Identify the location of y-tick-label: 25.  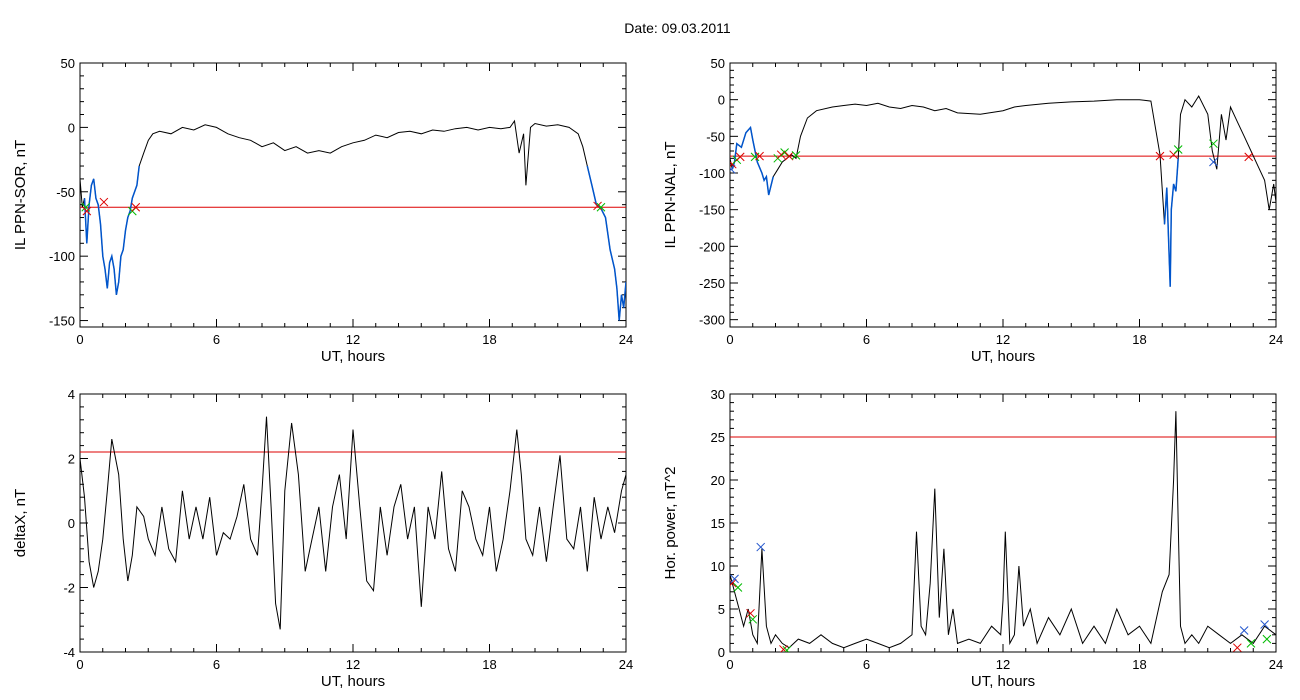
(718, 437).